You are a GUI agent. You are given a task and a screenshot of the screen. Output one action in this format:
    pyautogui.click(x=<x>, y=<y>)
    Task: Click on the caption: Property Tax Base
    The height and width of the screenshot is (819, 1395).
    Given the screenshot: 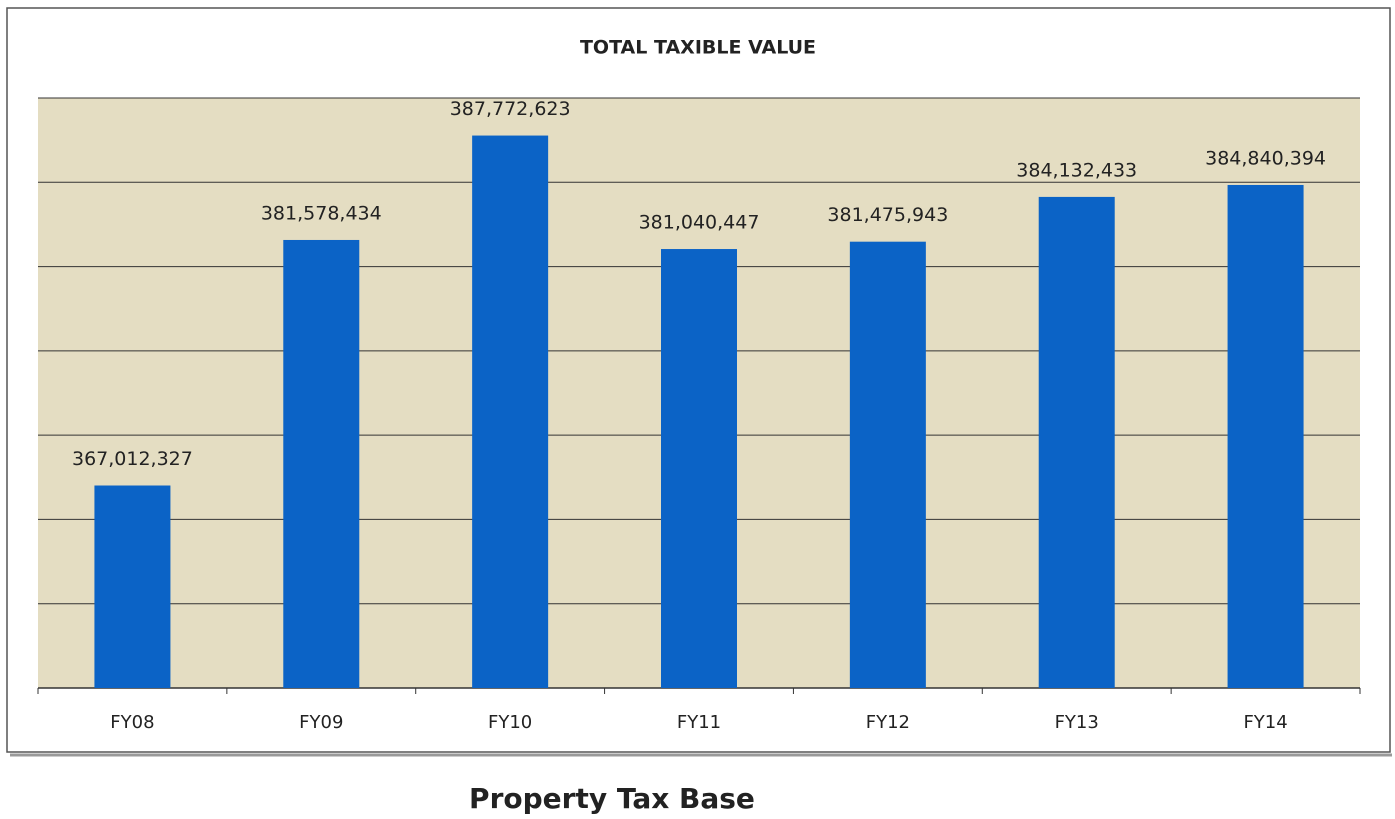 What is the action you would take?
    pyautogui.click(x=612, y=798)
    